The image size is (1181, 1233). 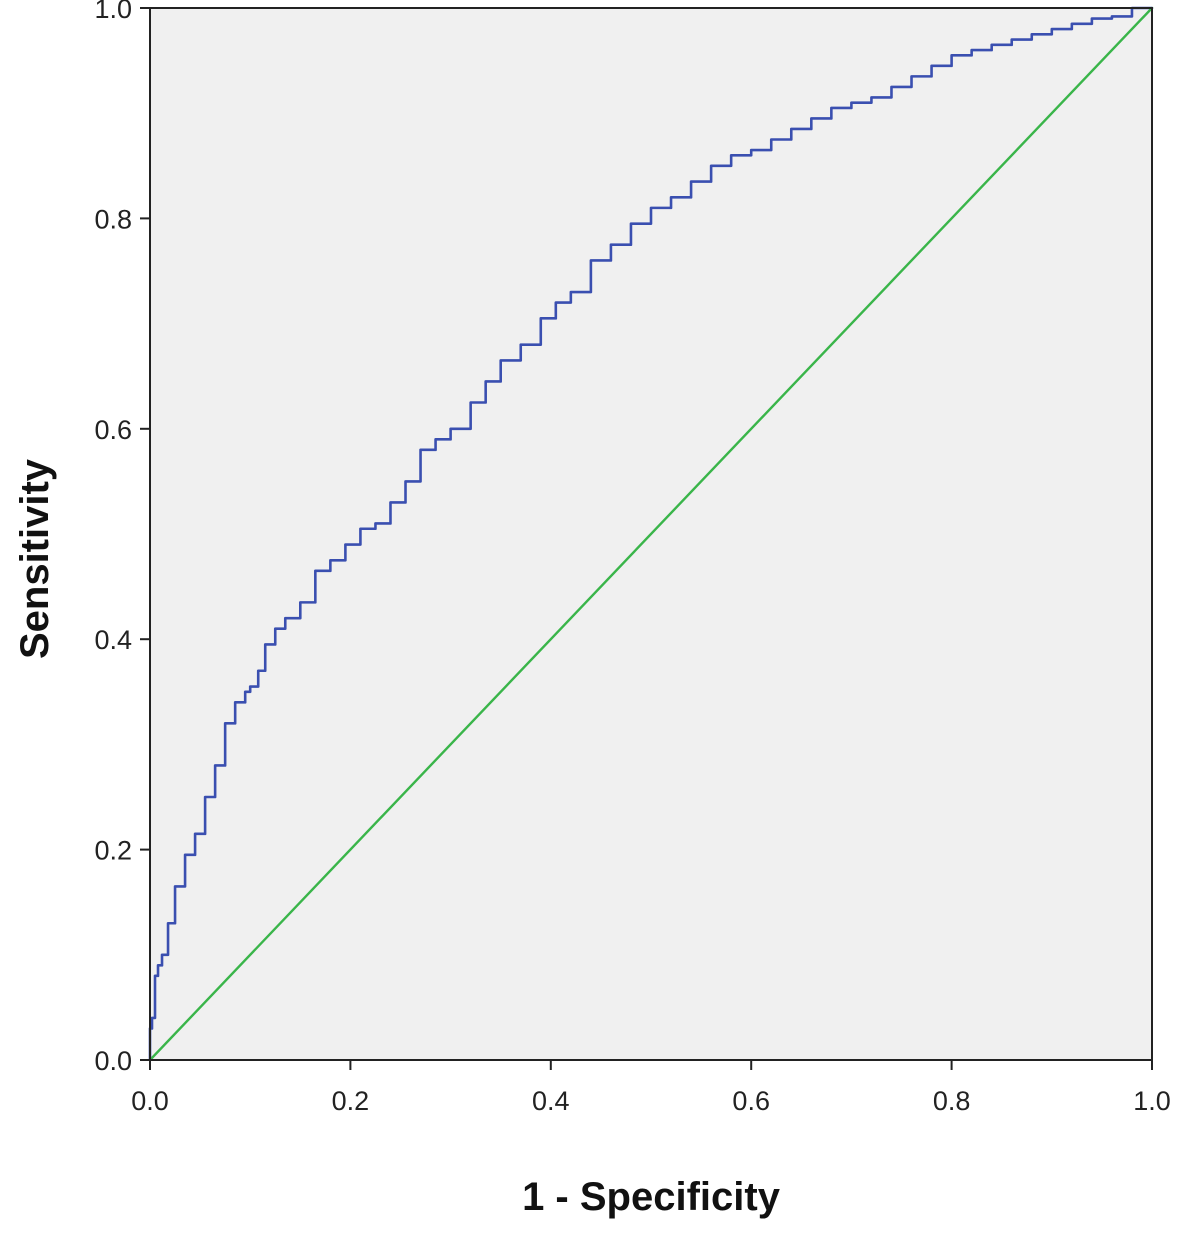 What do you see at coordinates (113, 1061) in the screenshot?
I see `y-tick-label: 0.0` at bounding box center [113, 1061].